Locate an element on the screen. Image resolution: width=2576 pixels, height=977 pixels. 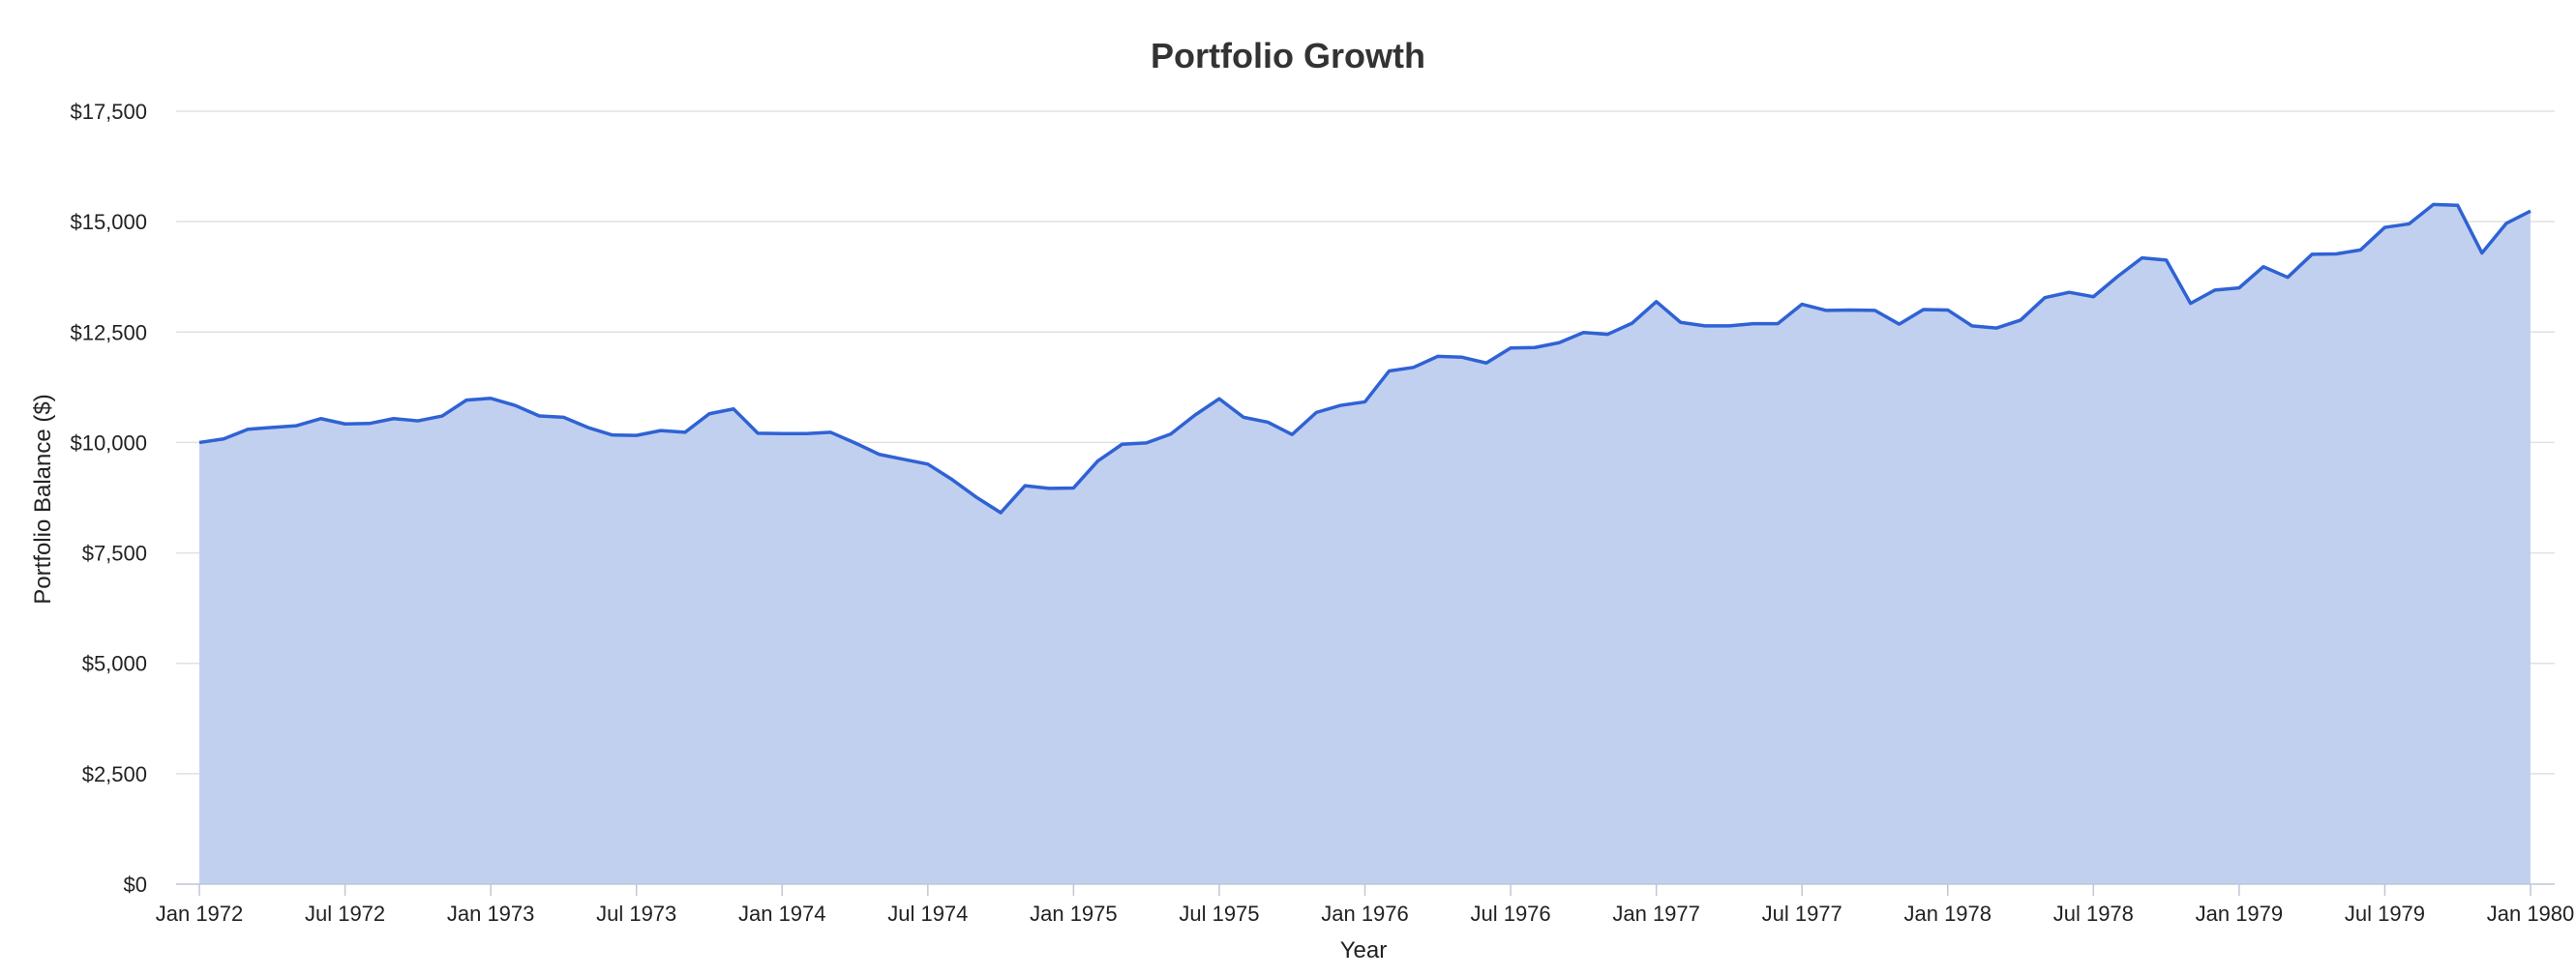
x-tick-label: Jan 1975 is located at coordinates (1074, 914).